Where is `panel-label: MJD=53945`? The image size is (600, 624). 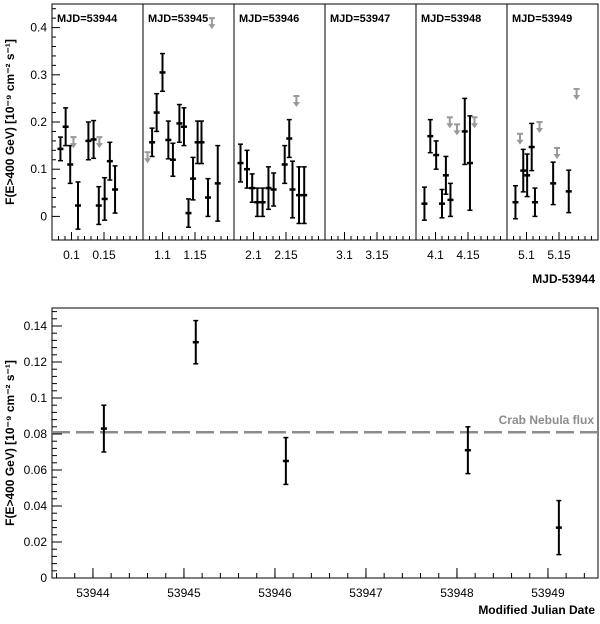
panel-label: MJD=53945 is located at coordinates (178, 19).